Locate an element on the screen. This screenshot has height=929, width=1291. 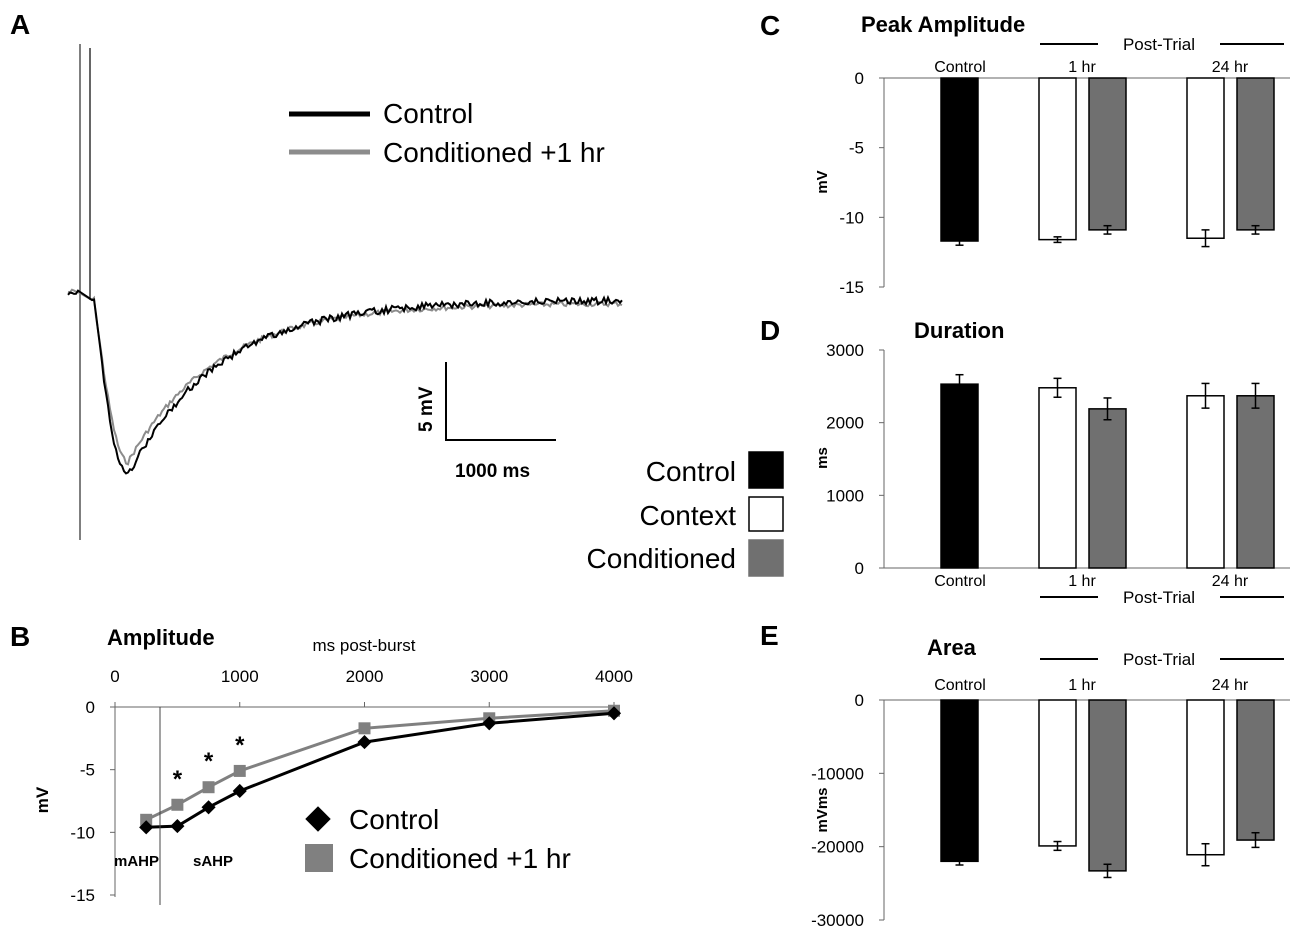
panel-c-bracket-label: Post-Trial is located at coordinates (1159, 44).